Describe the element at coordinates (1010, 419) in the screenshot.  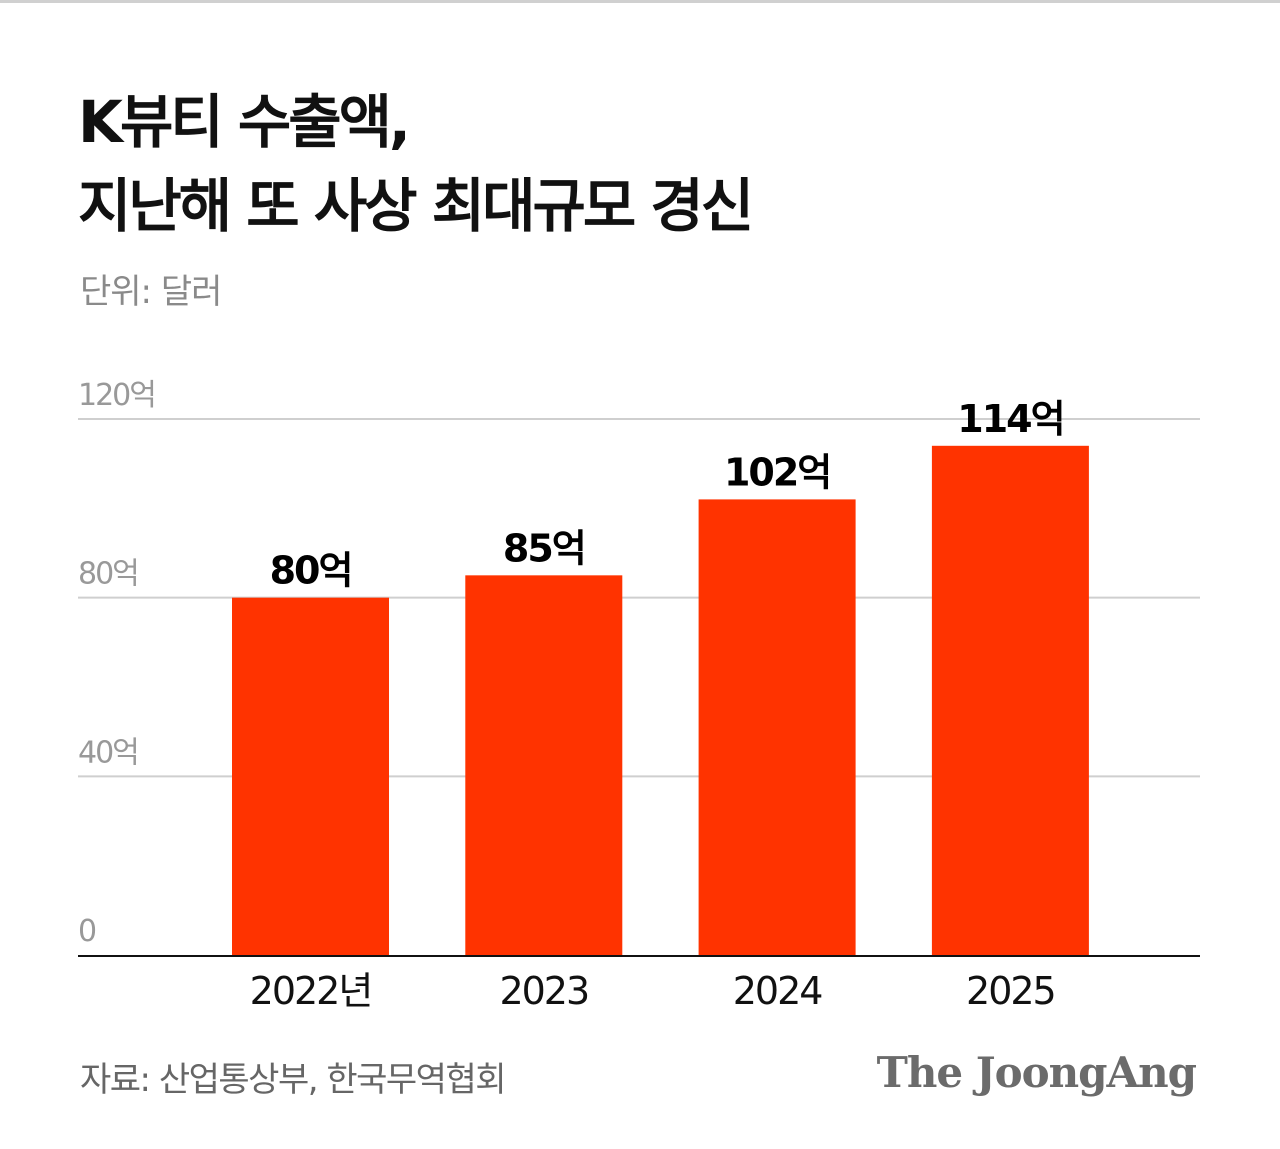
I see `data-label: 114억` at that location.